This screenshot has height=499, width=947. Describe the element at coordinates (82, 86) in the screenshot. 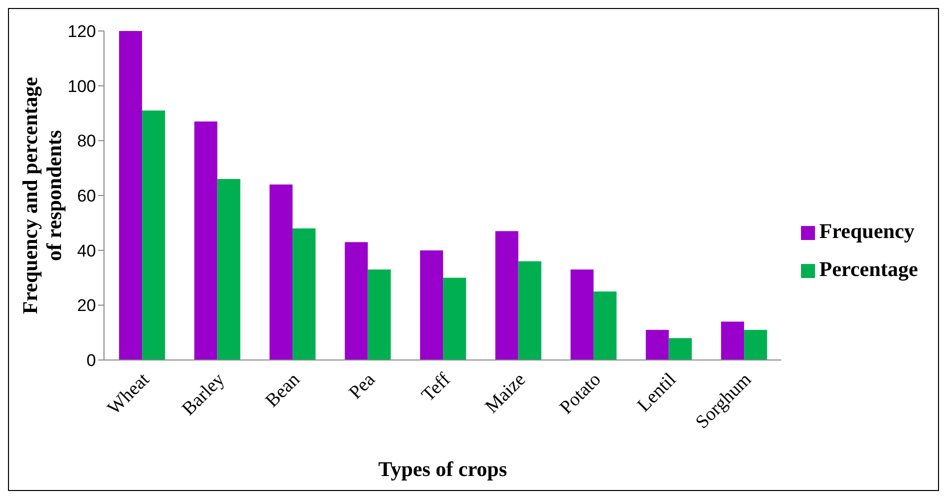

I see `y-tick-label: 100` at that location.